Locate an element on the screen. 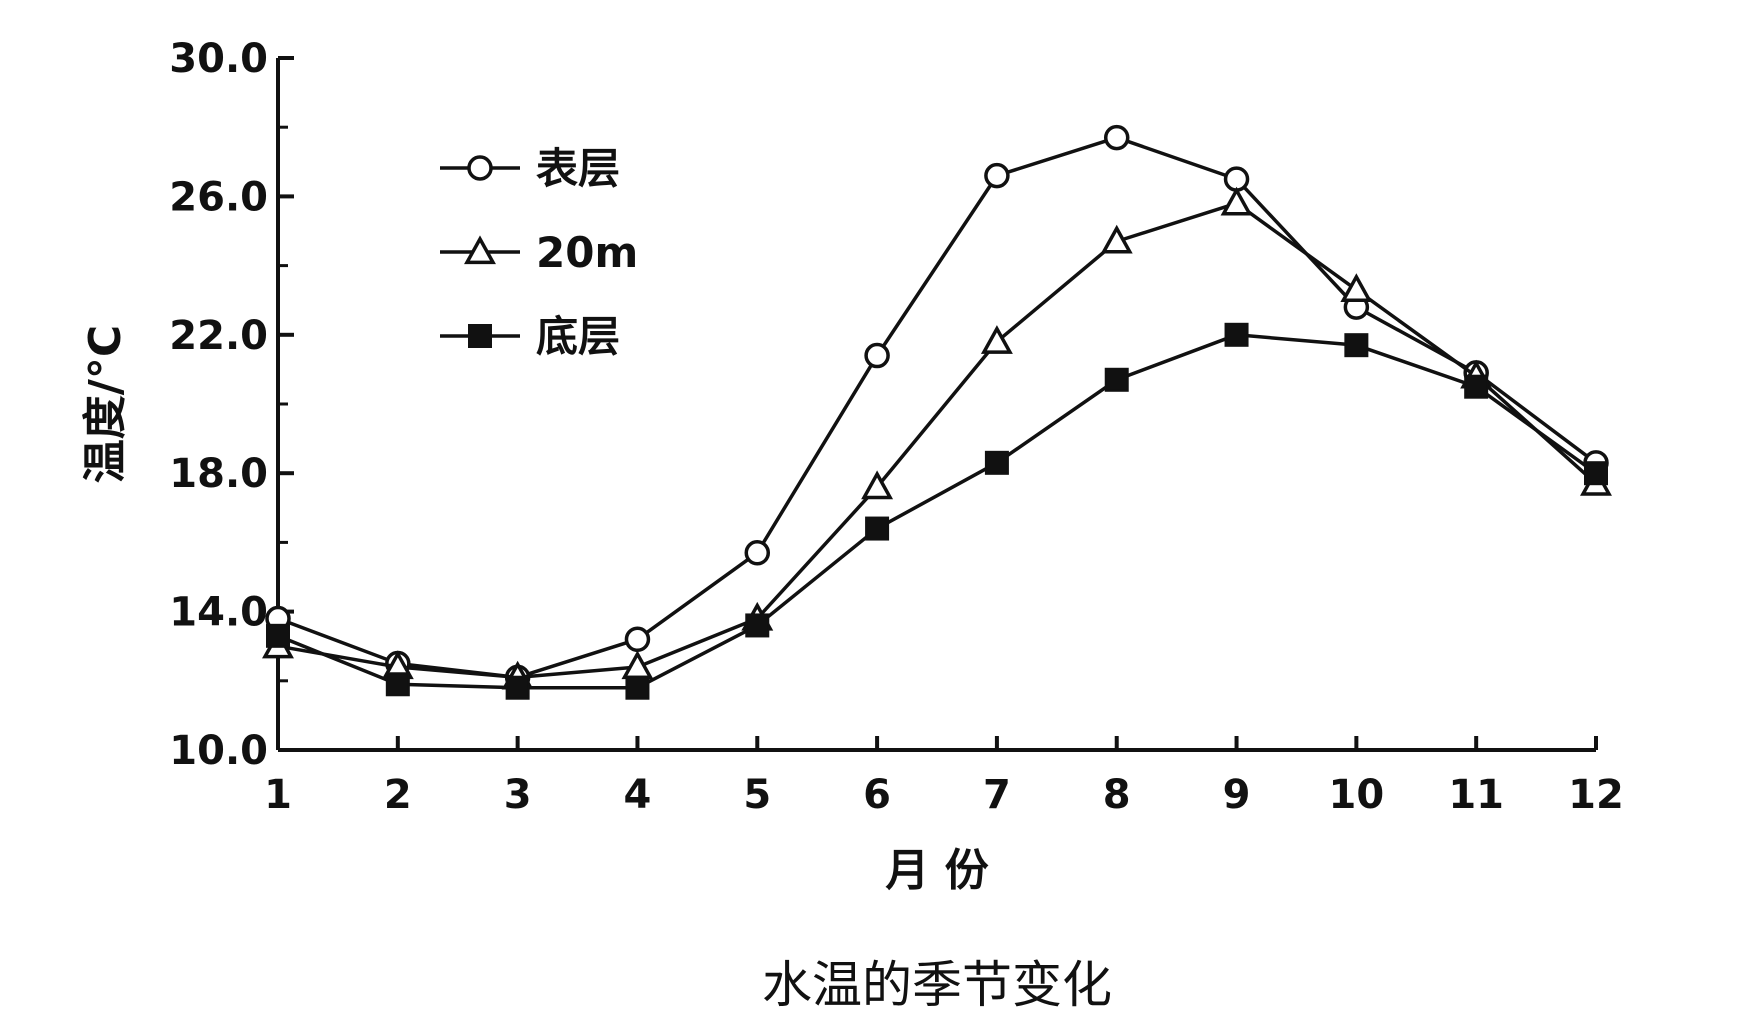 Image resolution: width=1755 pixels, height=1024 pixels. x-tick-label: 9 is located at coordinates (1237, 795).